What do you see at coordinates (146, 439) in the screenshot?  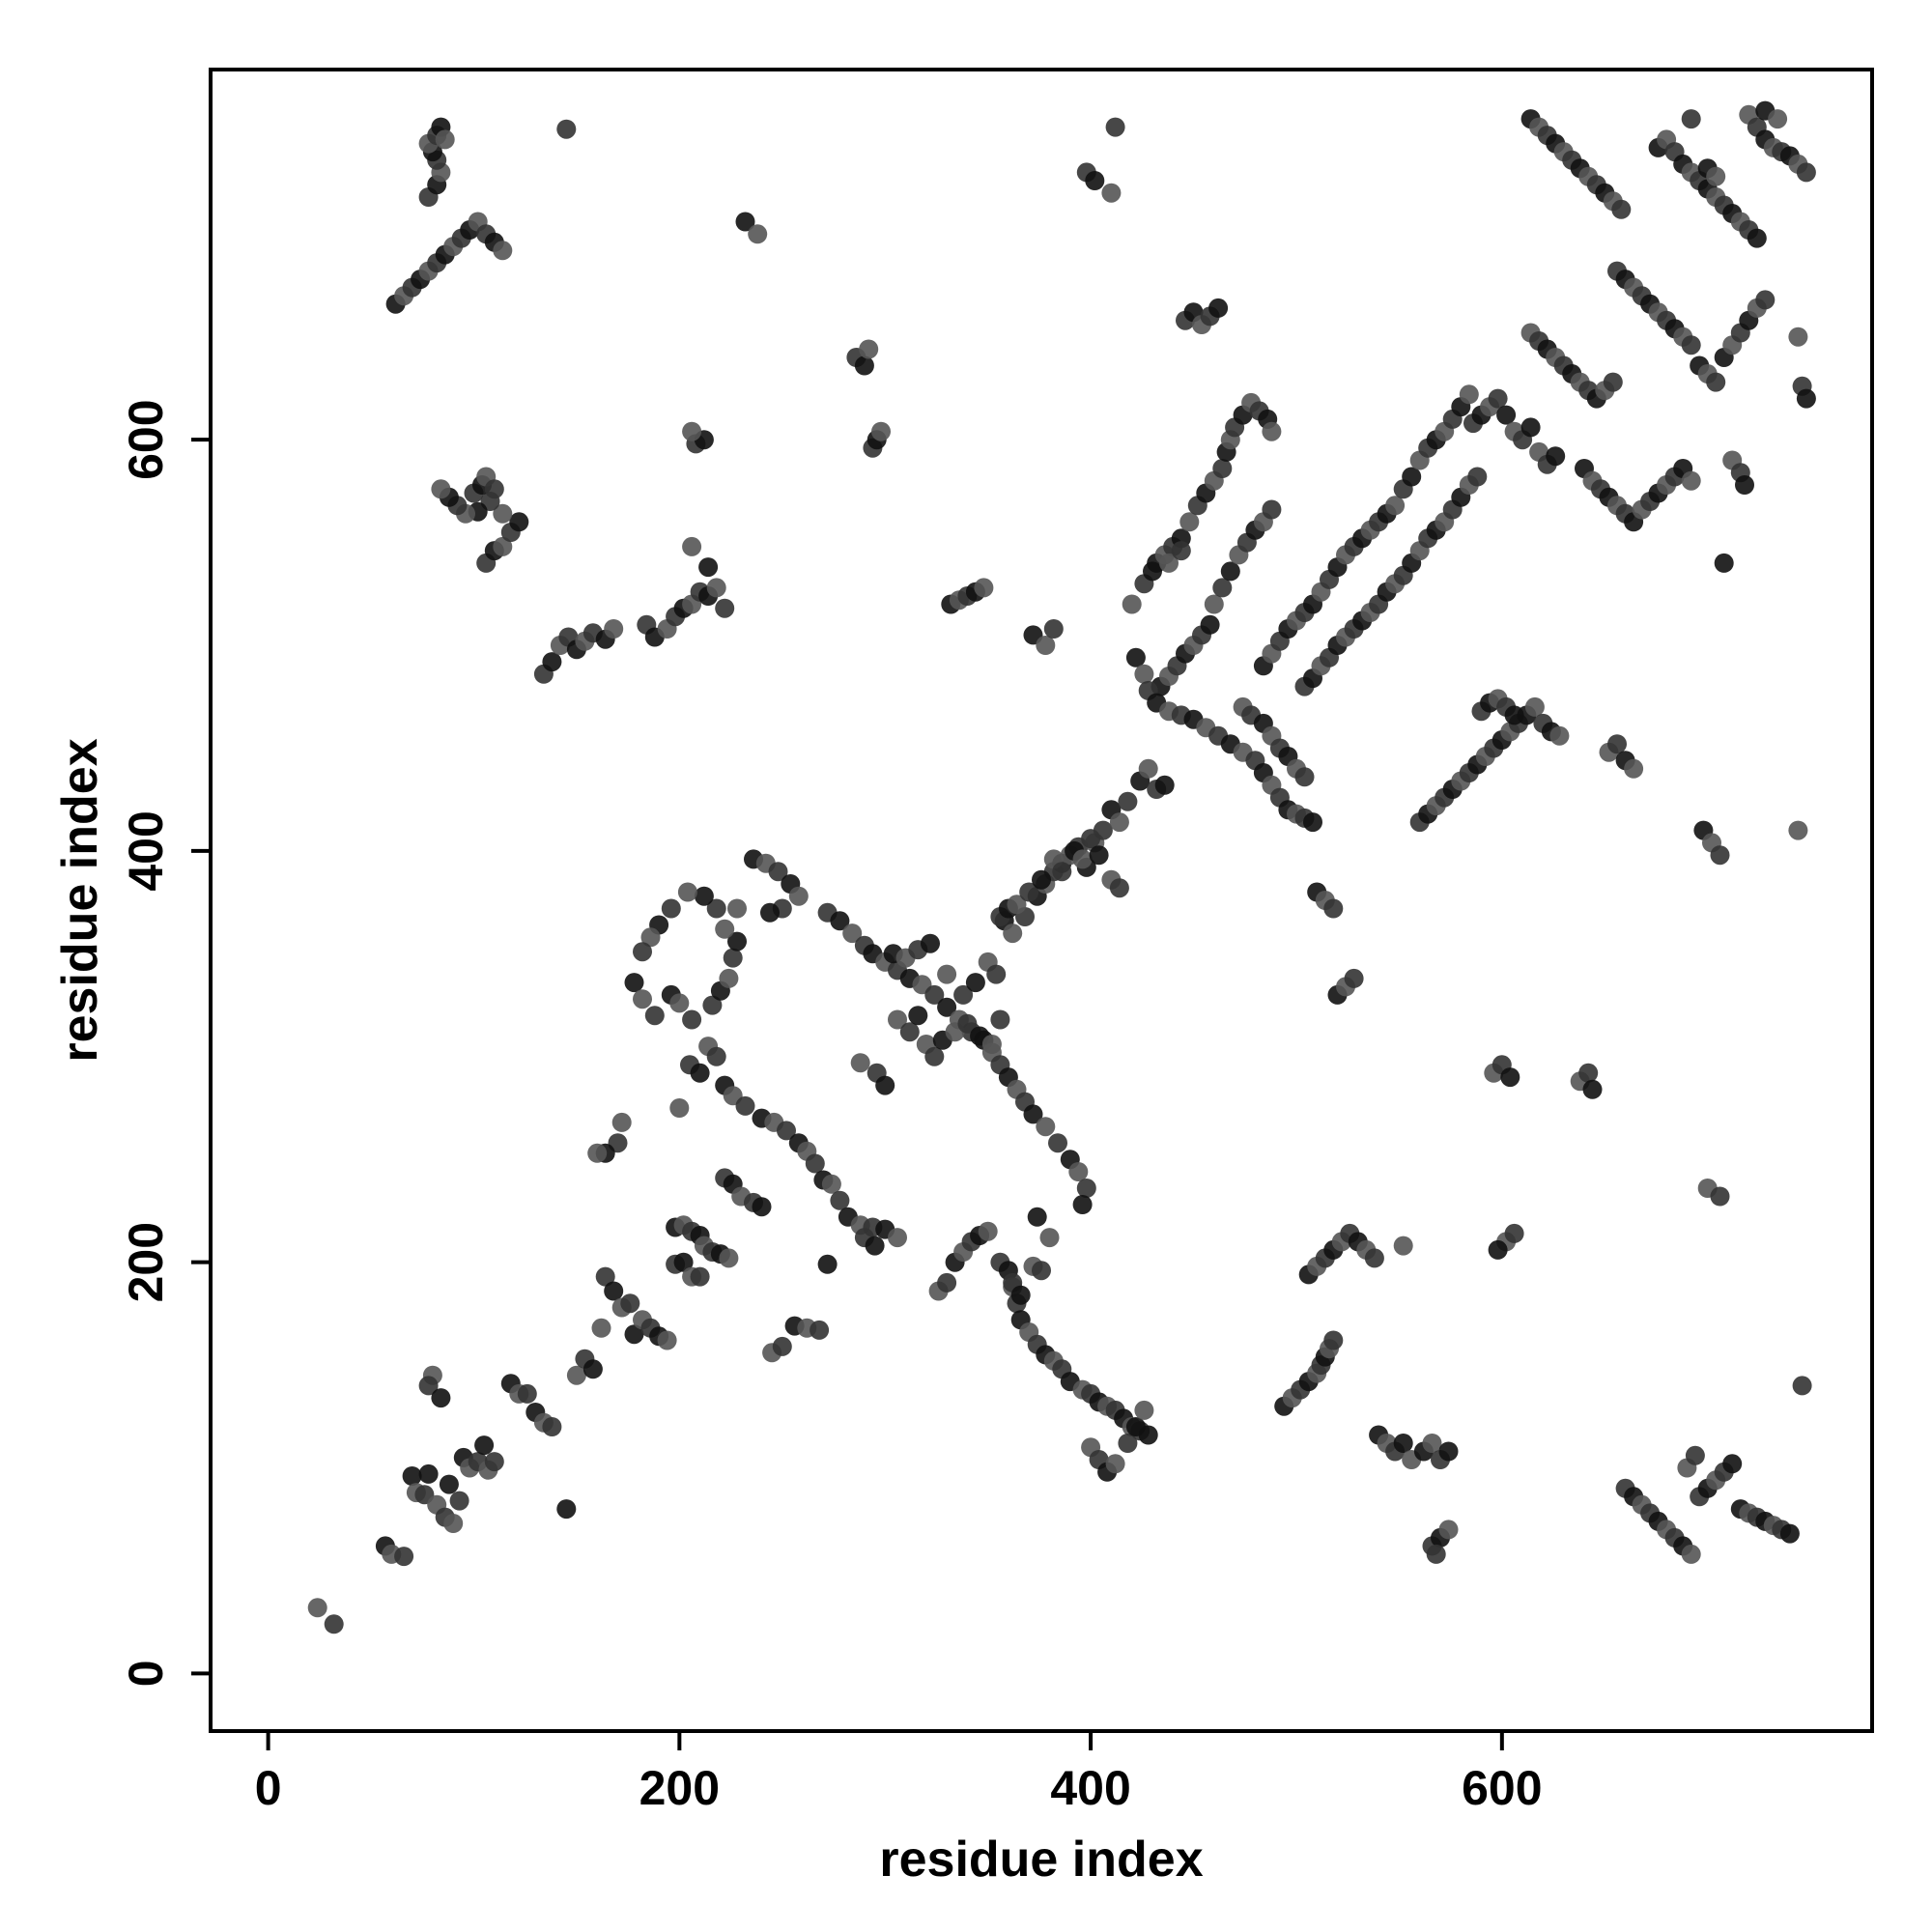 I see `y-tick-label: 600` at bounding box center [146, 439].